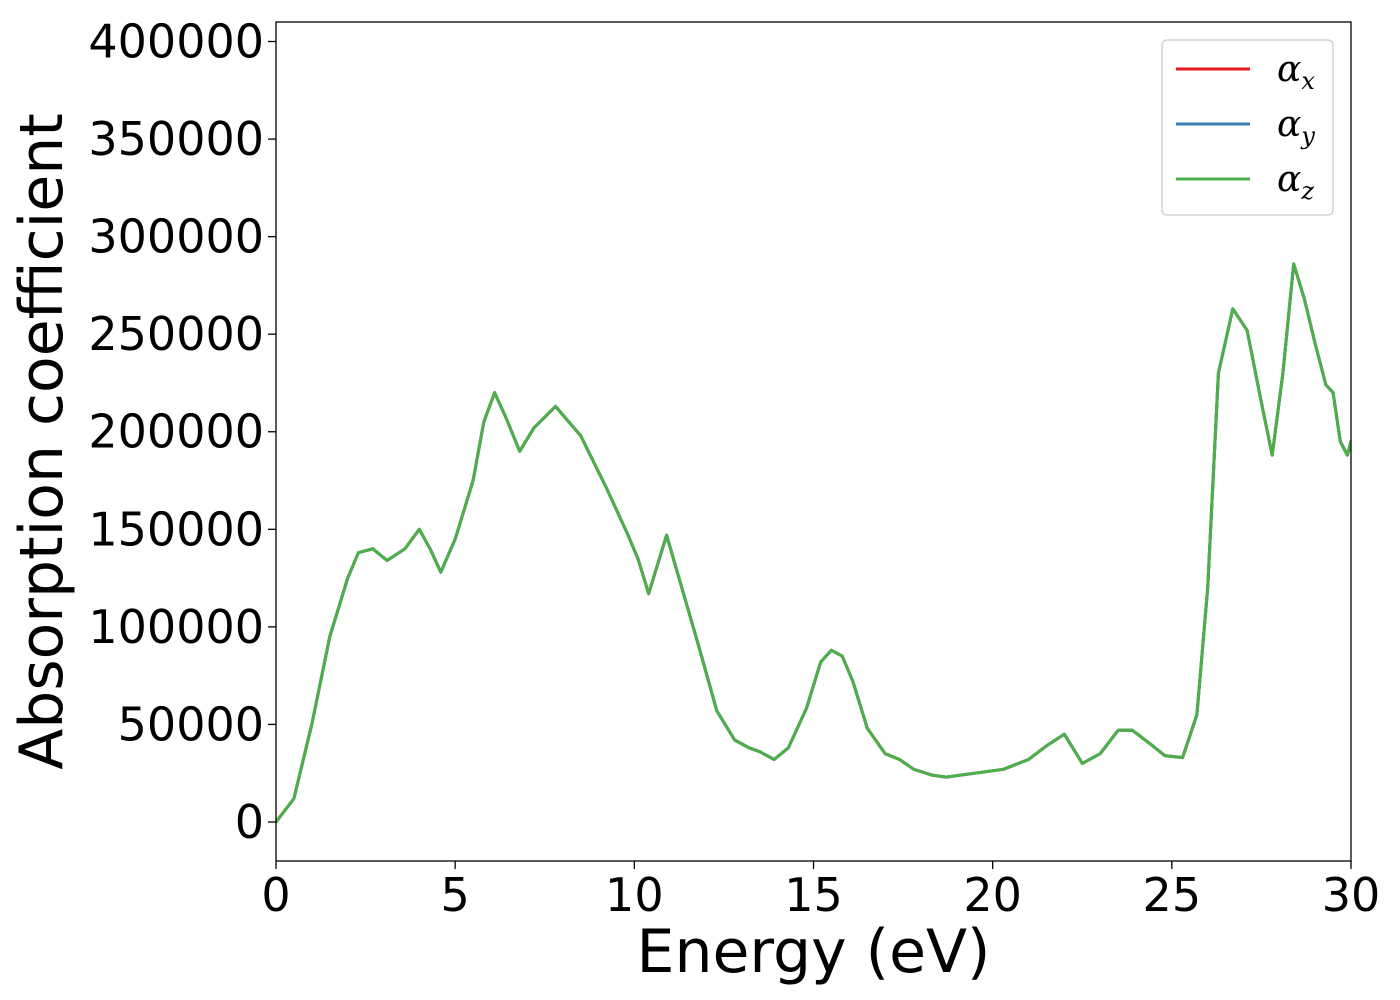 This screenshot has width=1400, height=1000. I want to click on y-axis-title: Absorption coefficient, so click(42, 441).